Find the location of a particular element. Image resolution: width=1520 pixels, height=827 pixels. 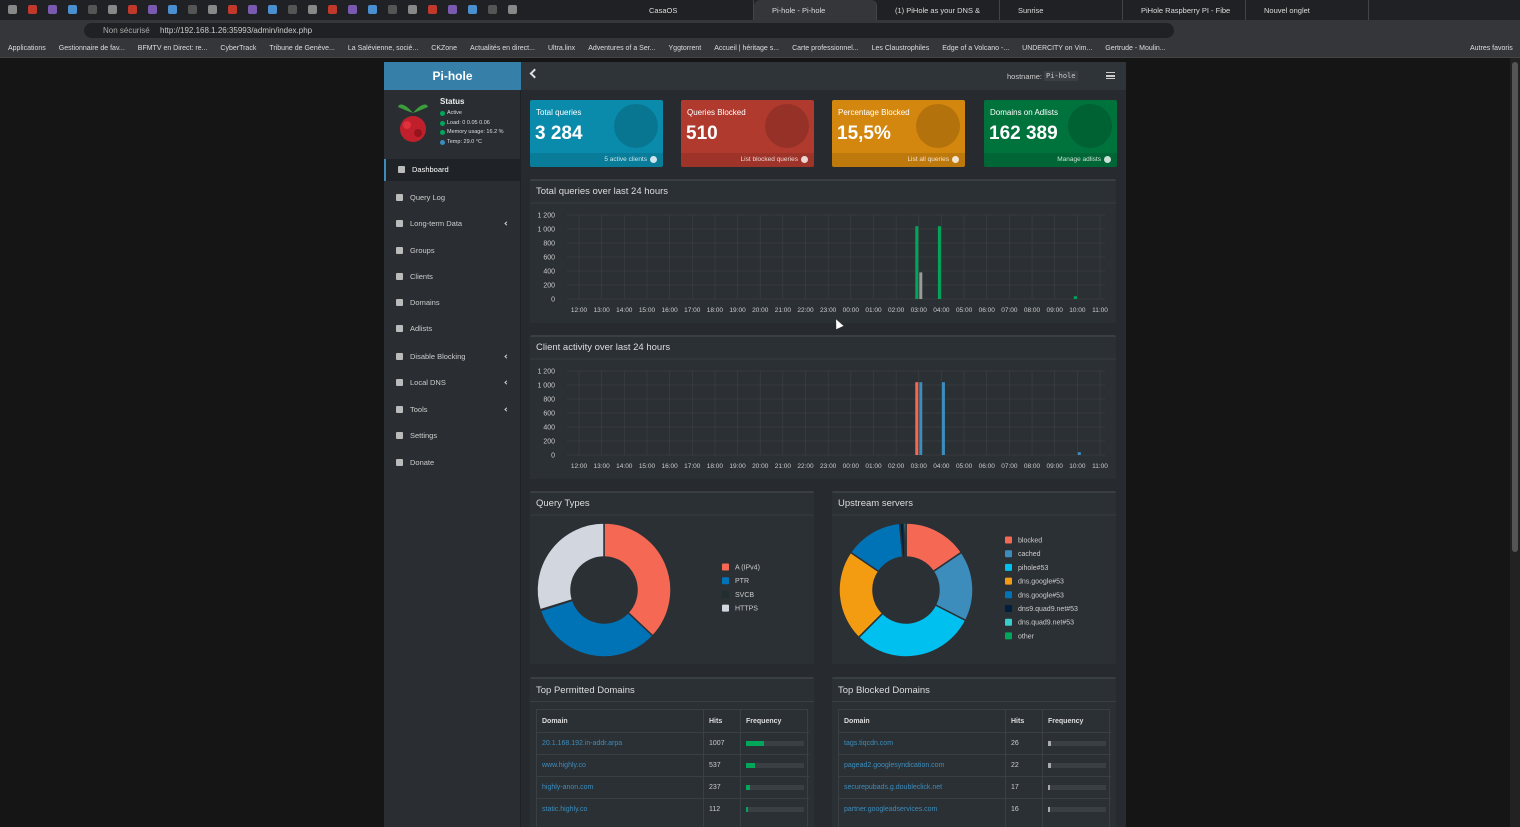

domain-link: www.highly.co is located at coordinates (564, 765).